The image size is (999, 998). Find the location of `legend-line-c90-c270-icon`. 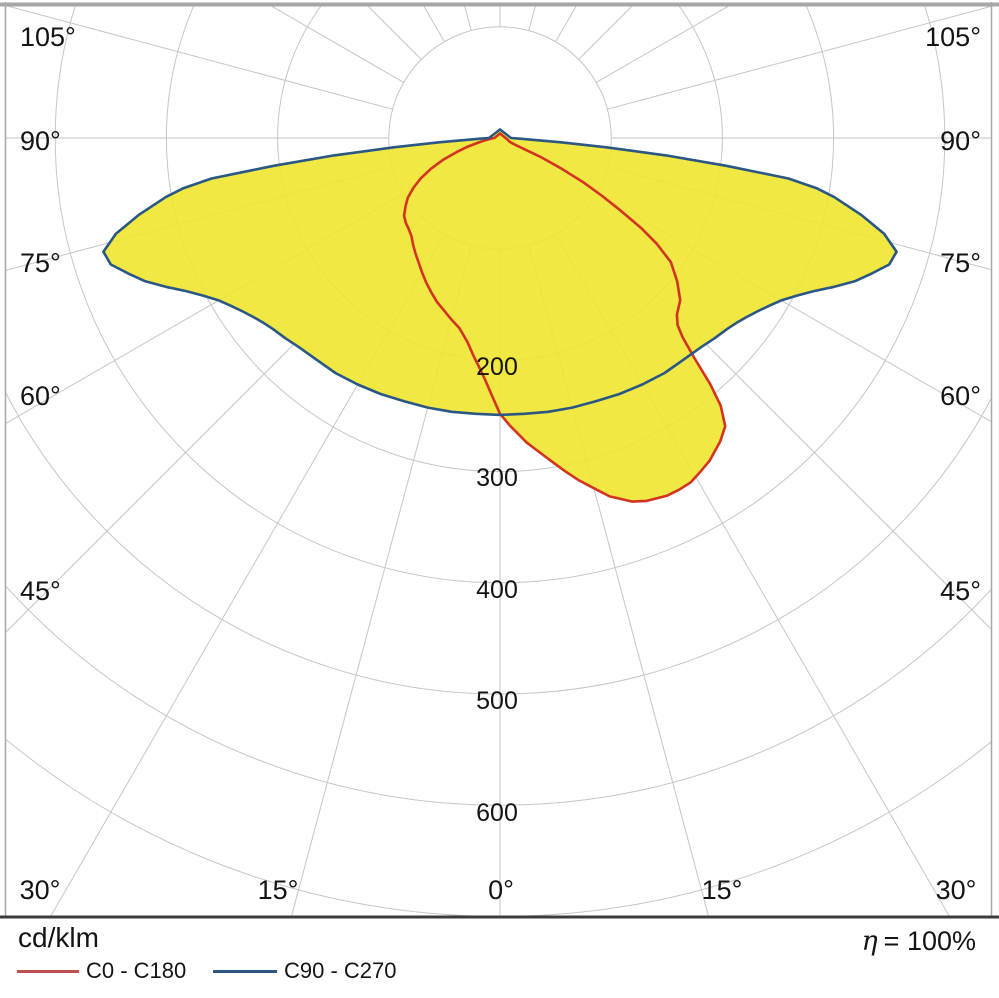

legend-line-c90-c270-icon is located at coordinates (245, 971).